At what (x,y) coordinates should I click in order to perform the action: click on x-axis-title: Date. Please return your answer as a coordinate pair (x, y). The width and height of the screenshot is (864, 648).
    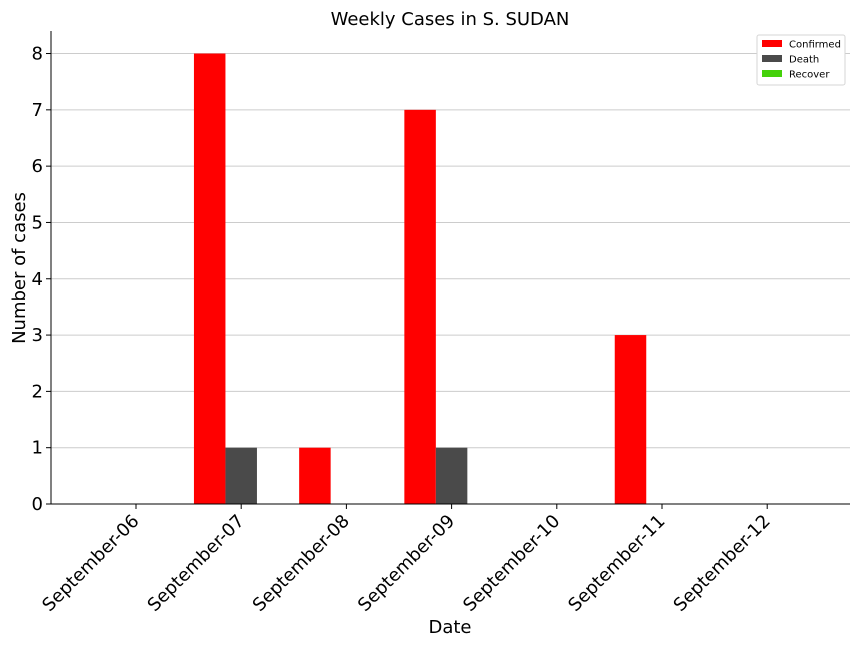
    Looking at the image, I should click on (449, 627).